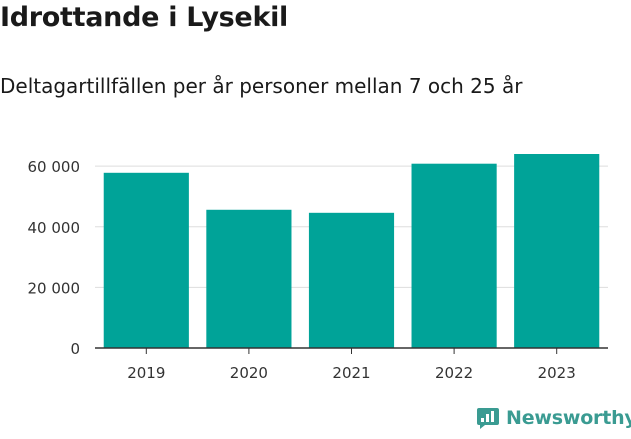 This screenshot has height=439, width=631. I want to click on x-tick-label: 2023, so click(557, 373).